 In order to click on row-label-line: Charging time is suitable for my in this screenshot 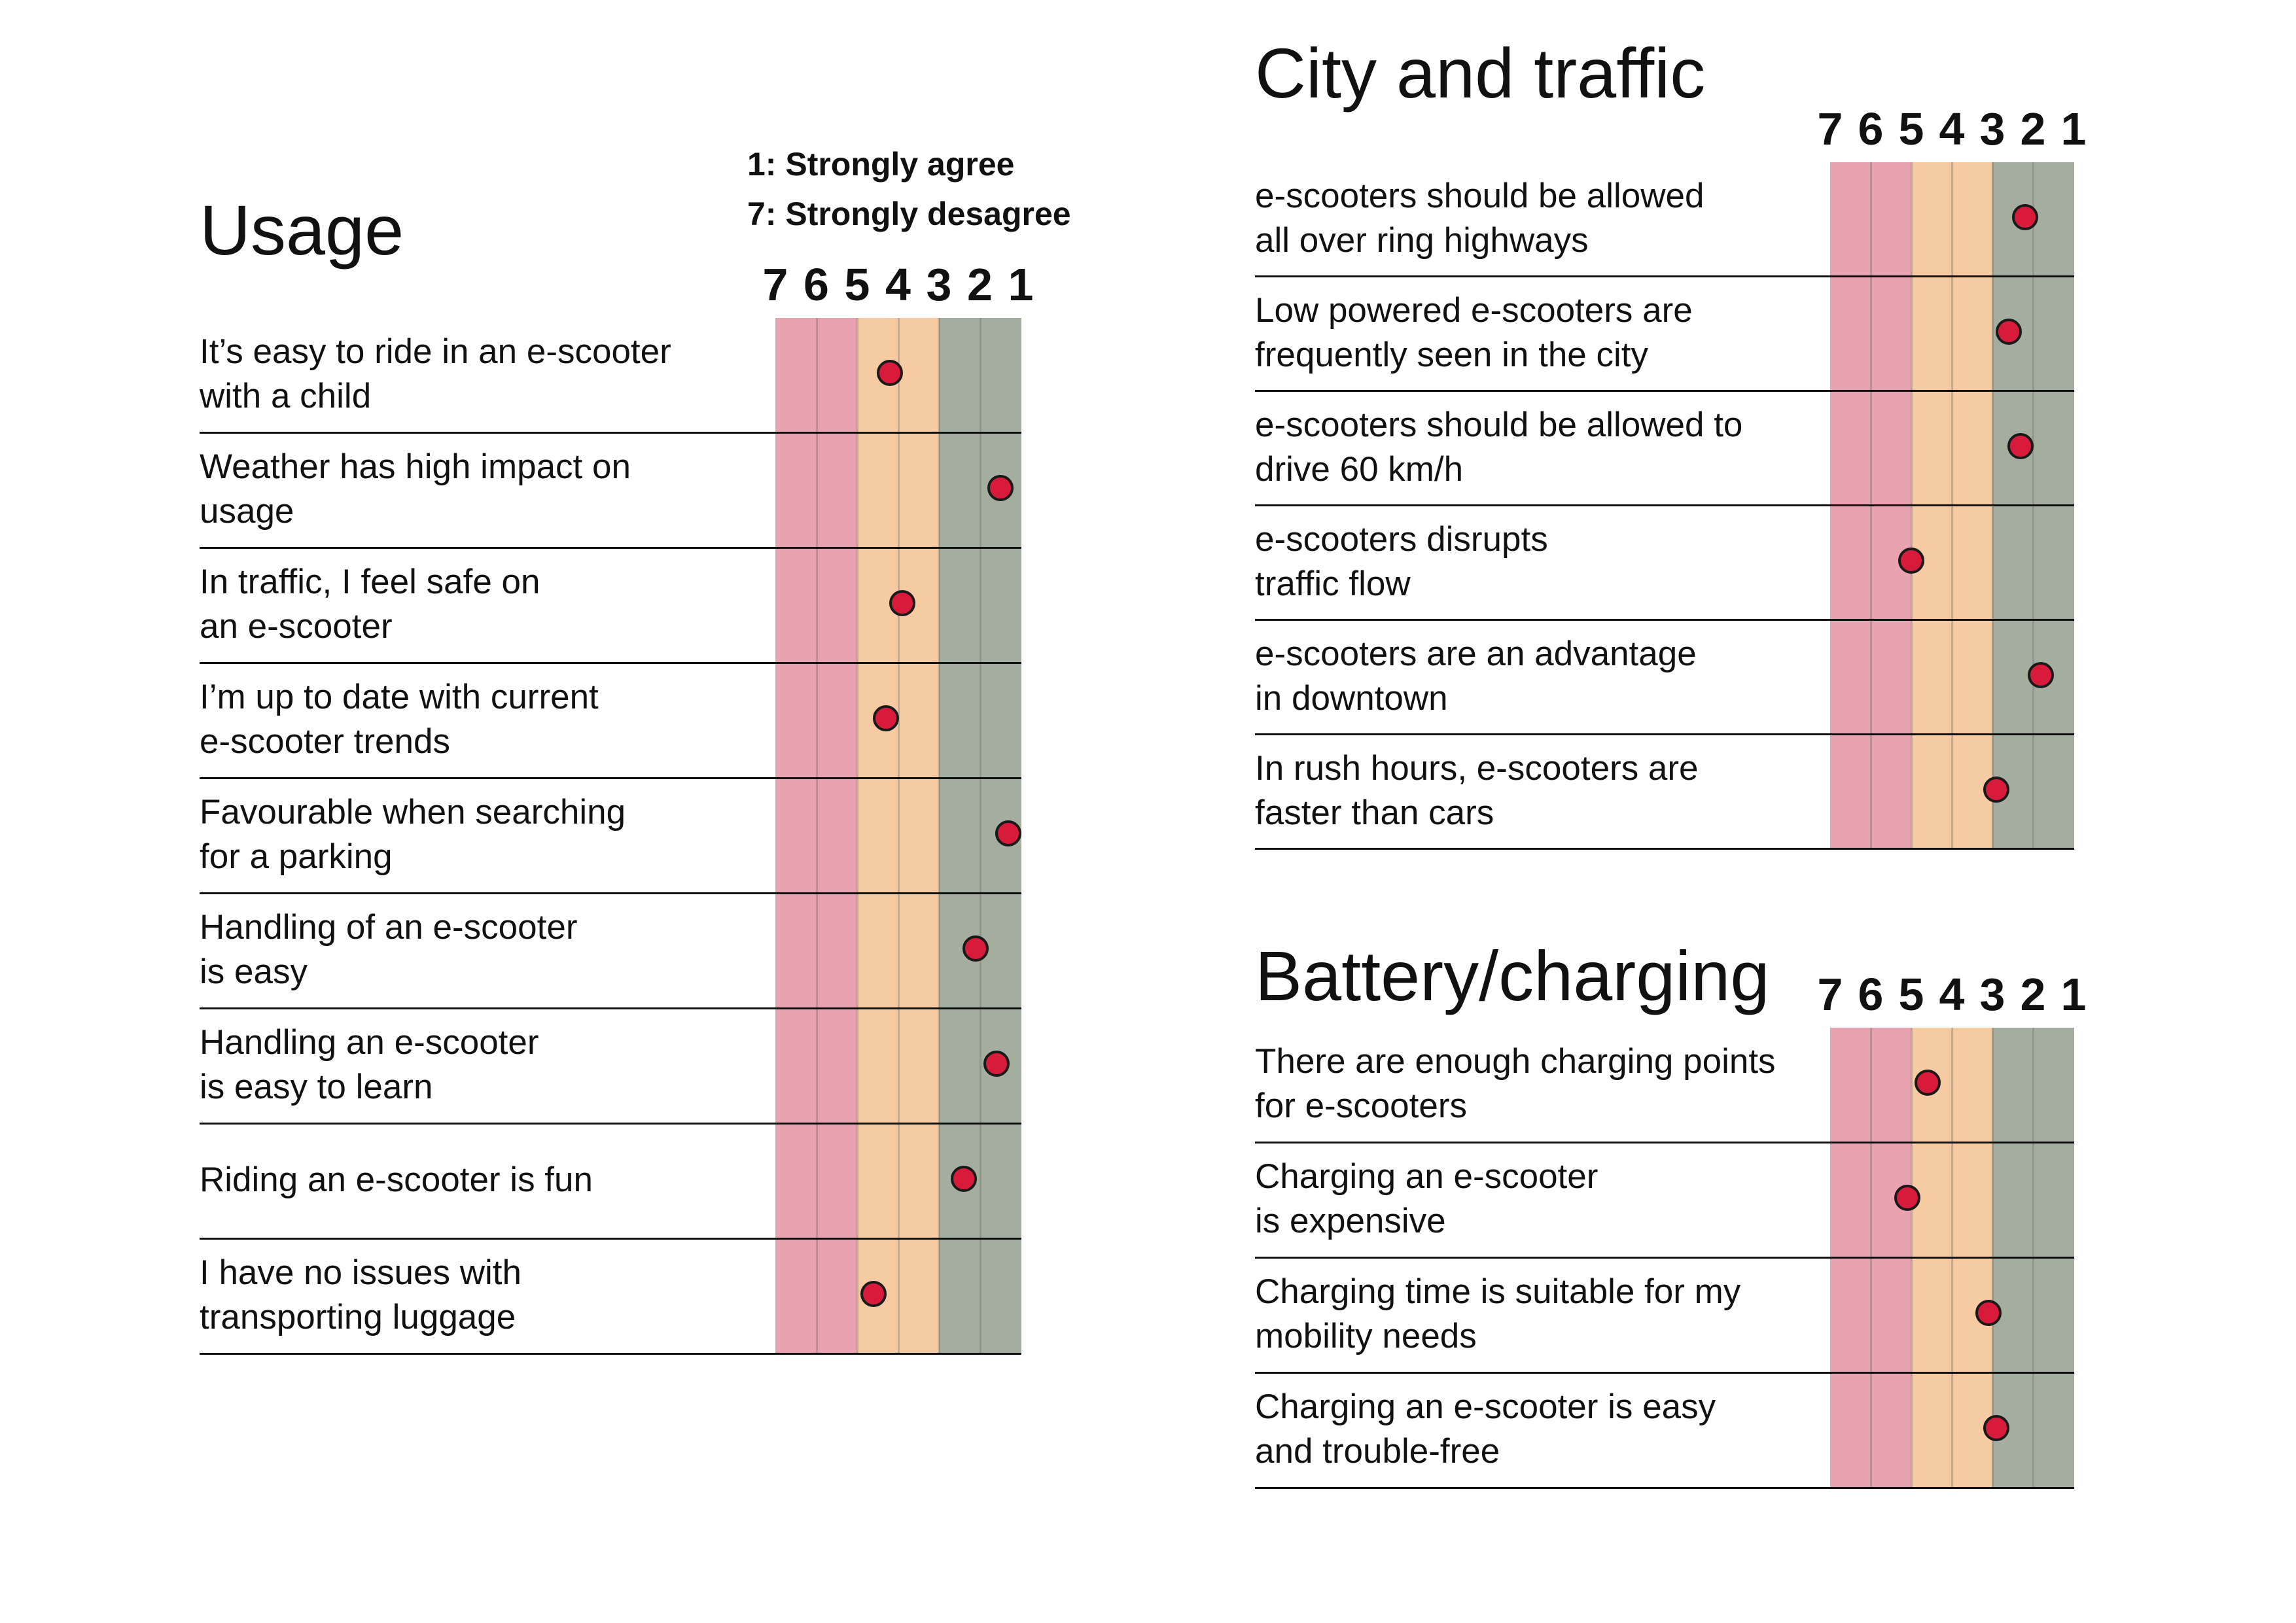, I will do `click(1498, 1292)`.